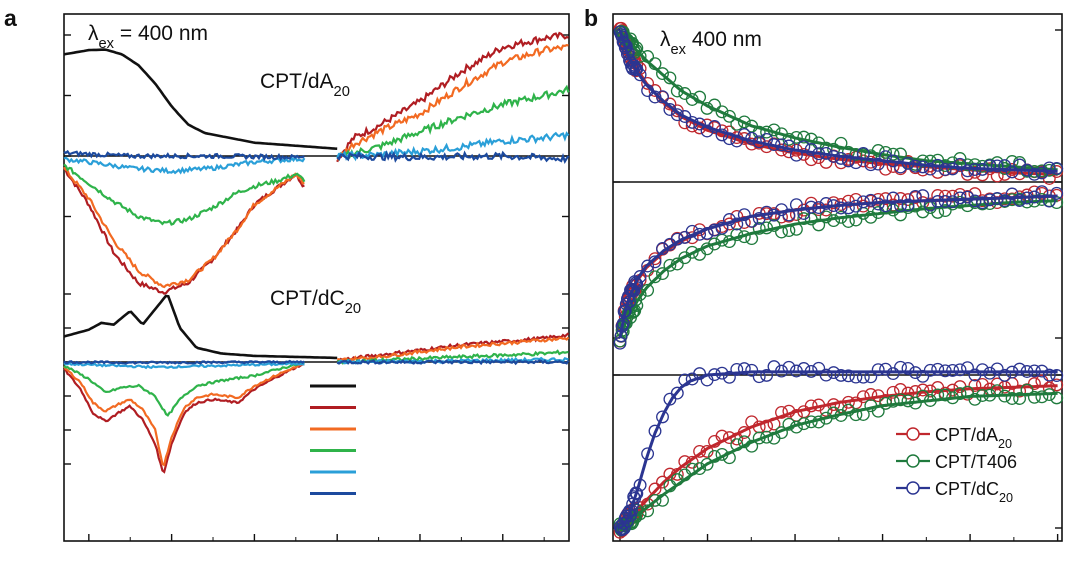 Image resolution: width=1076 pixels, height=571 pixels. Describe the element at coordinates (679, 50) in the screenshot. I see `excitation-label-b-part: ex` at that location.